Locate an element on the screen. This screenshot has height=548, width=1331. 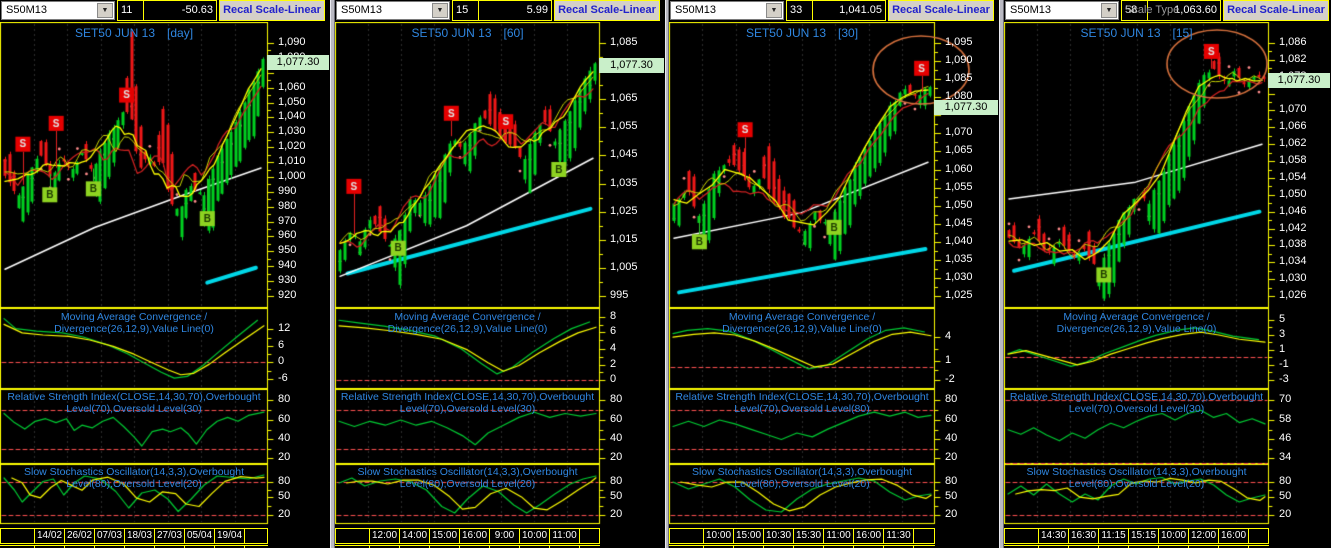
price-tick-label: 930 is located at coordinates (287, 280).